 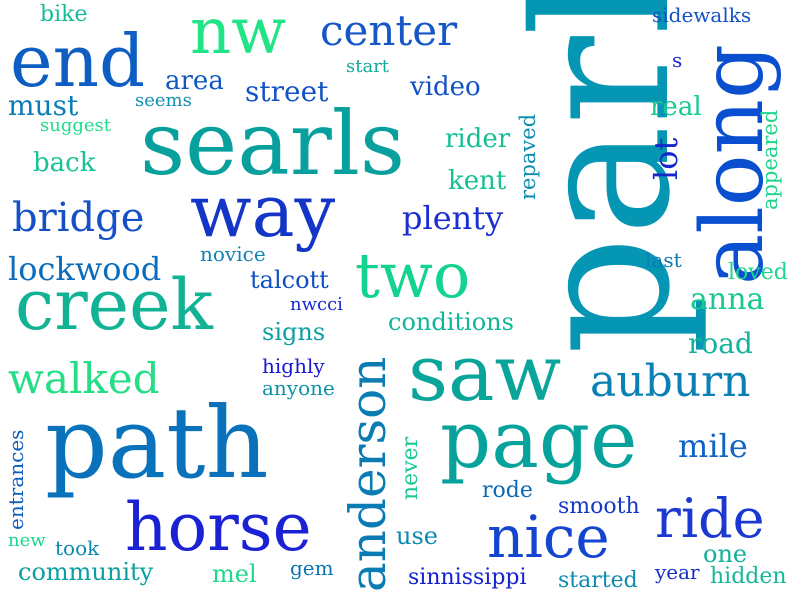 What do you see at coordinates (539, 439) in the screenshot?
I see `word-page: page` at bounding box center [539, 439].